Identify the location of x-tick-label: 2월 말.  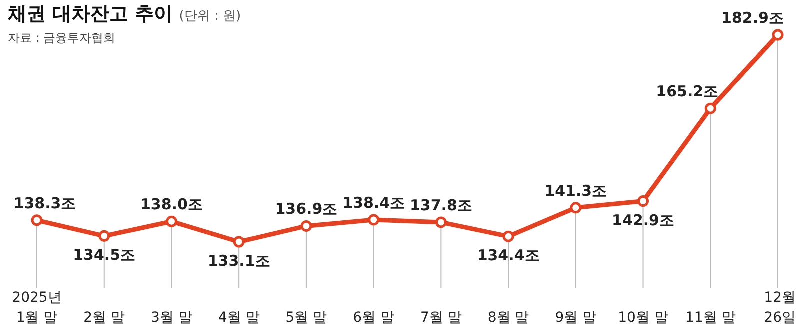
(105, 318).